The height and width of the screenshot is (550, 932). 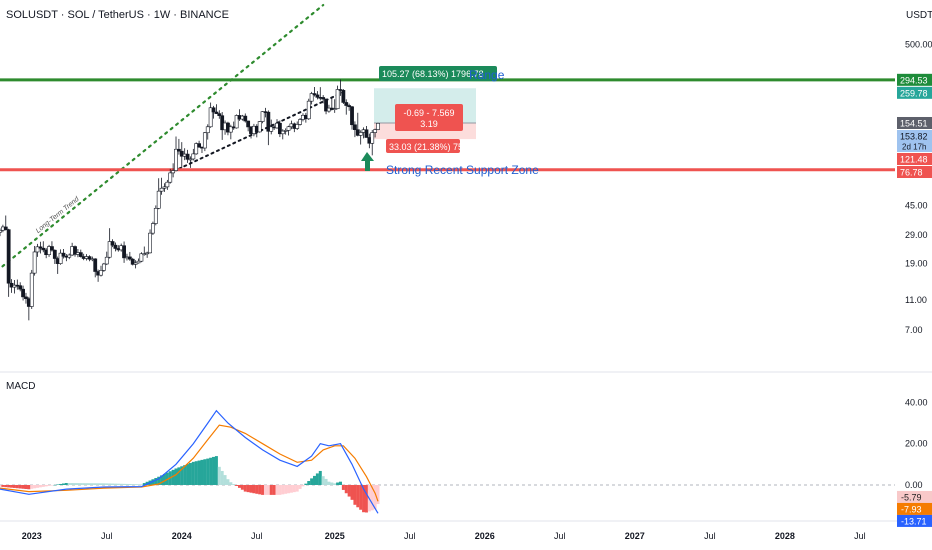 I want to click on time-tick-label: 2027, so click(x=635, y=536).